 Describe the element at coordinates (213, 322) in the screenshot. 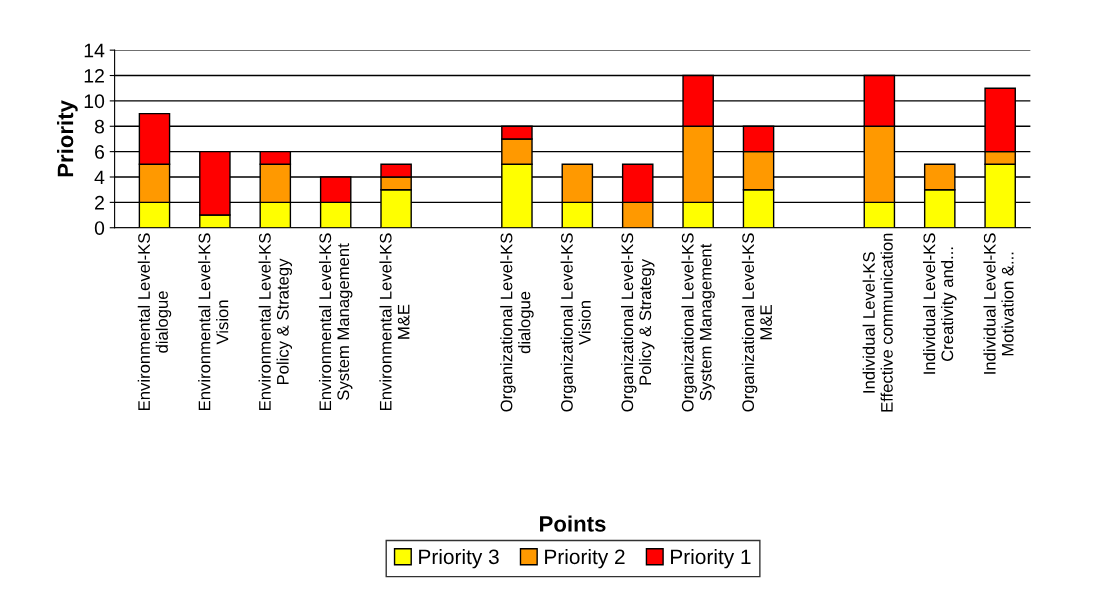

I see `x-tick-label: Environmental Level-KS Vision` at that location.